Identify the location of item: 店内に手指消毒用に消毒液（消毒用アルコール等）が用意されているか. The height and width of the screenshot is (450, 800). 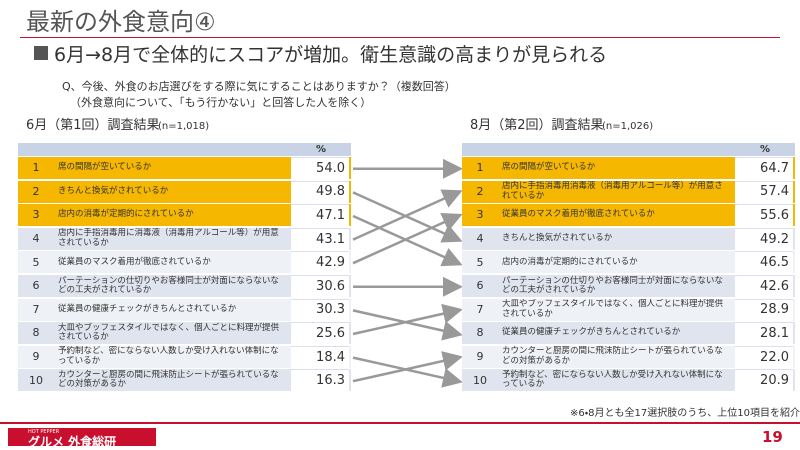
(168, 238).